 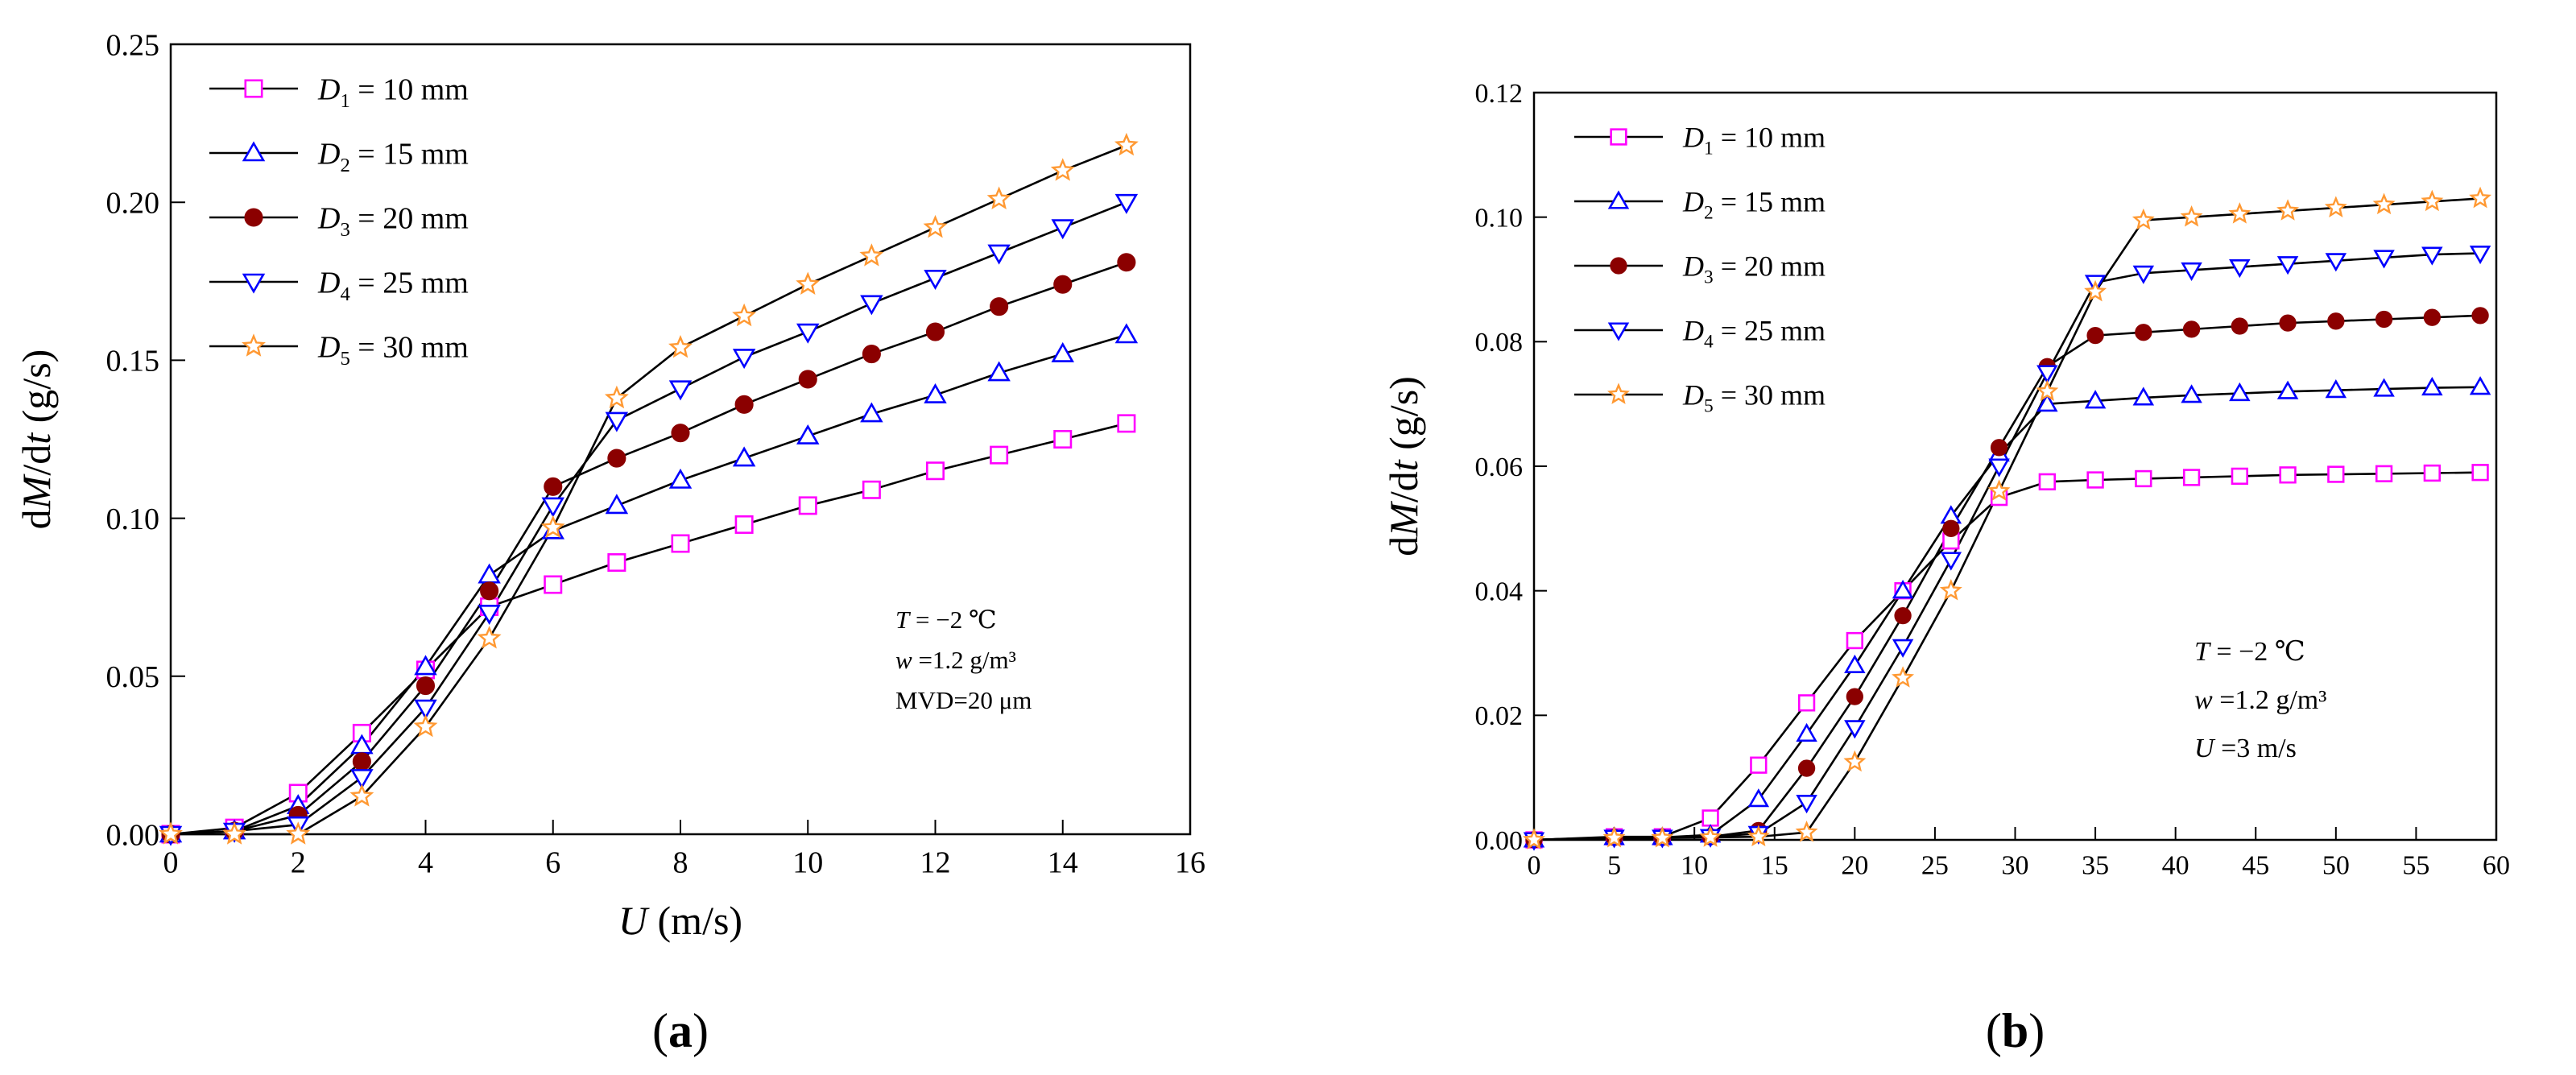 I want to click on legend-entry-2: D2 = 15 mm, so click(x=393, y=156).